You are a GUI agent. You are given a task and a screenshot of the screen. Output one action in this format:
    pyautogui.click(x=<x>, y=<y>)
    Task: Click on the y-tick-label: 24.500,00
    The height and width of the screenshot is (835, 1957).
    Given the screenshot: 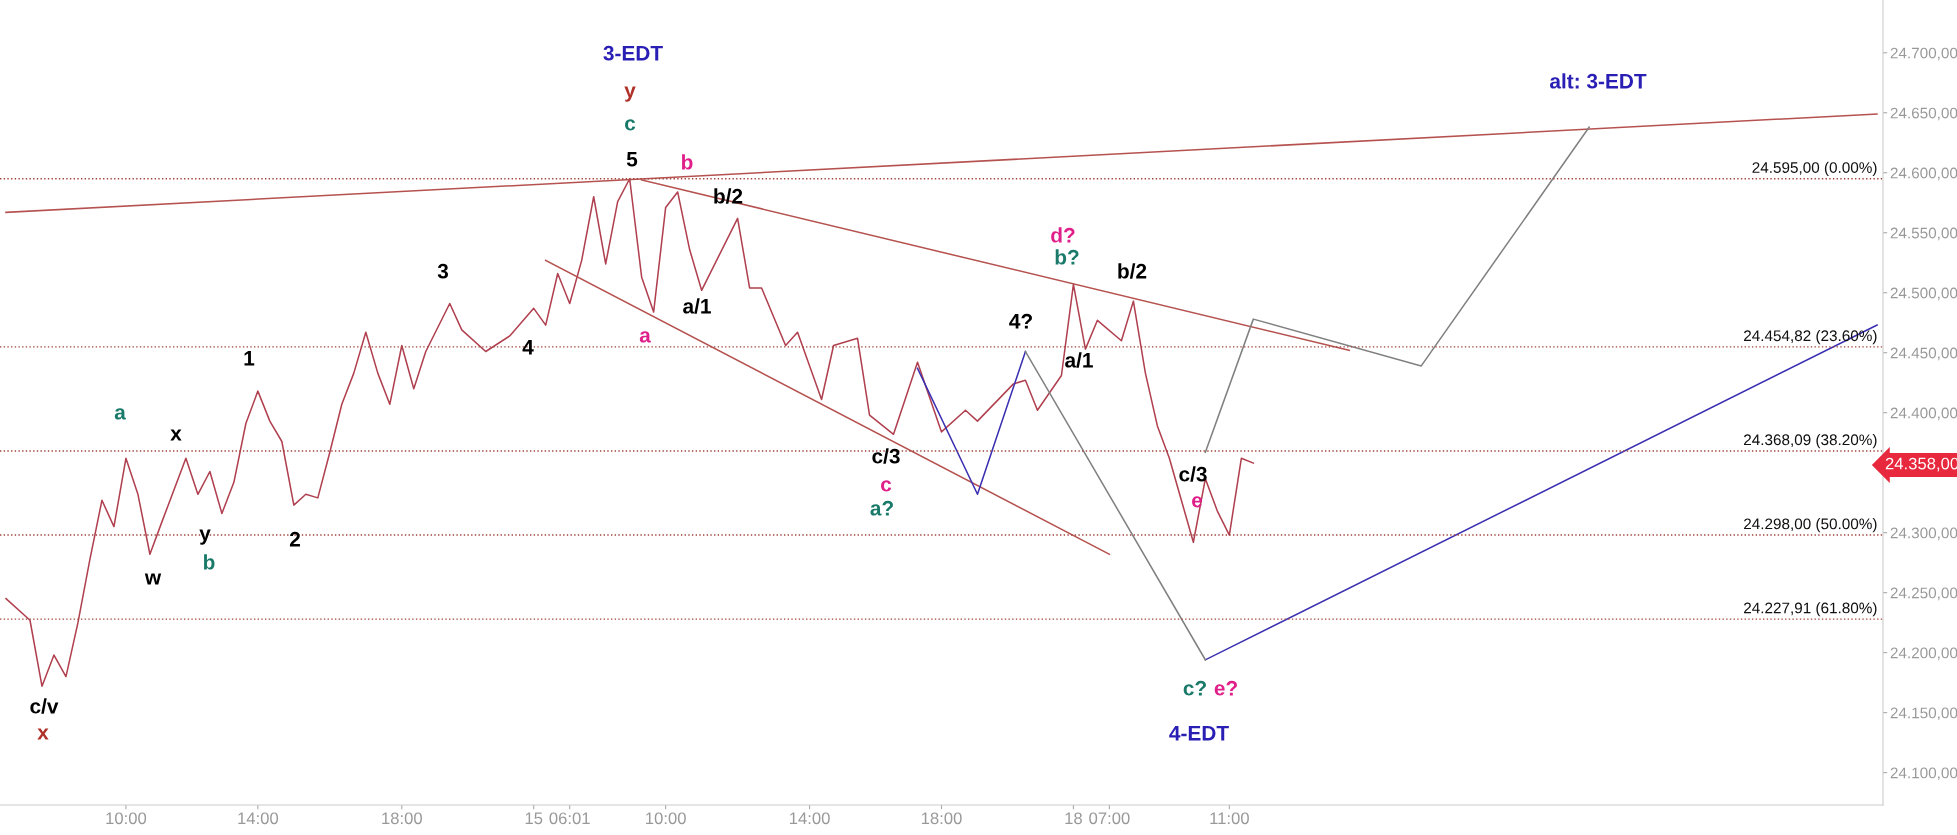 What is the action you would take?
    pyautogui.click(x=1923, y=294)
    